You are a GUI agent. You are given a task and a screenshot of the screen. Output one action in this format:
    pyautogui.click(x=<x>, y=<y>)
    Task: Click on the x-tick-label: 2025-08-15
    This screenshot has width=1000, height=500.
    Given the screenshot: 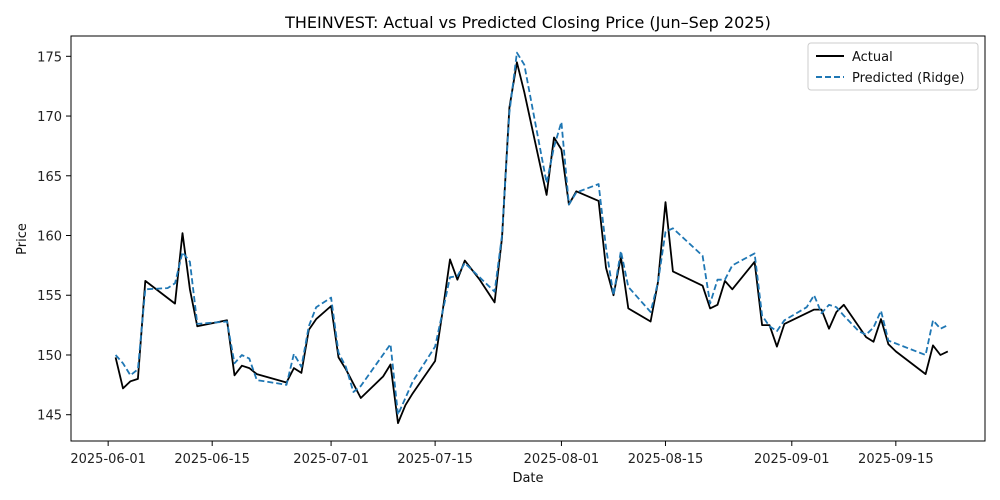 What is the action you would take?
    pyautogui.click(x=666, y=459)
    